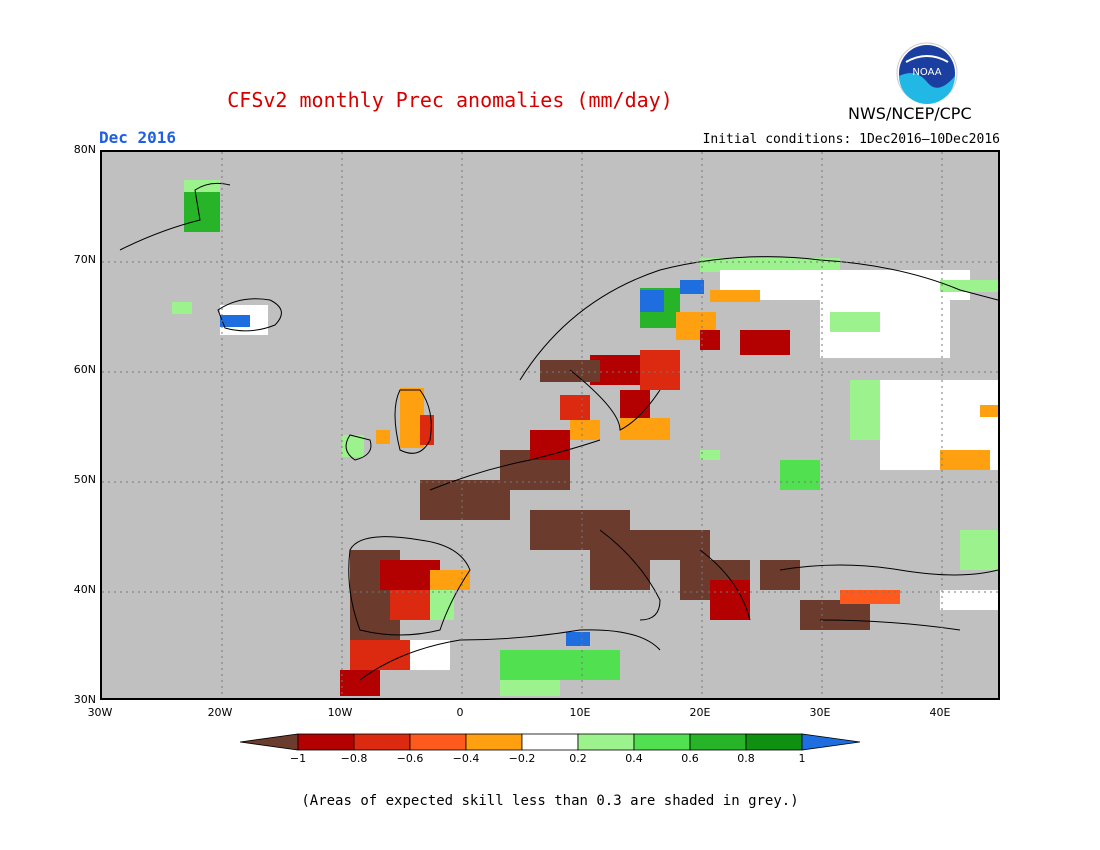 Image resolution: width=1100 pixels, height=850 pixels. What do you see at coordinates (820, 712) in the screenshot?
I see `lon-label: 30E` at bounding box center [820, 712].